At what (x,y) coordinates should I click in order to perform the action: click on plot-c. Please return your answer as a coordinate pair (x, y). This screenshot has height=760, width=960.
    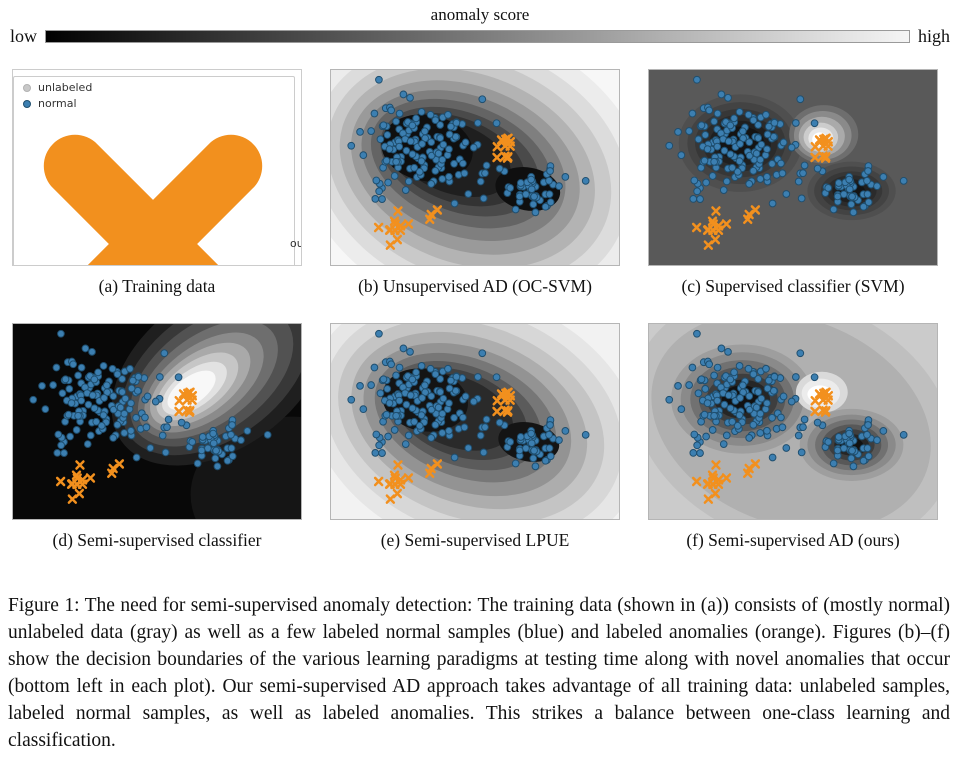
    Looking at the image, I should click on (793, 167).